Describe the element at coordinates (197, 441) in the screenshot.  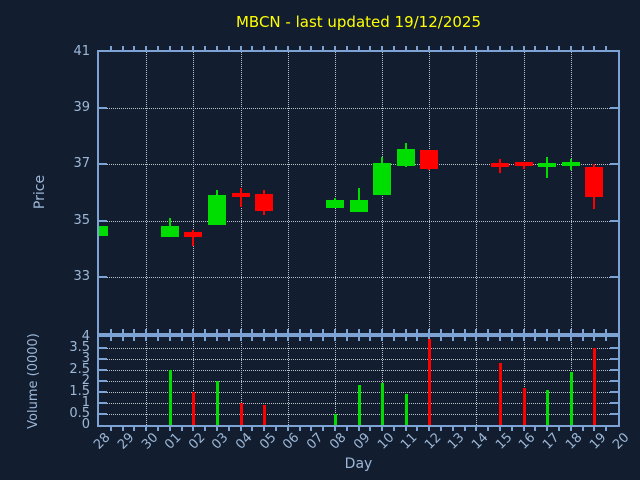
I see `day-tick-label: 02` at that location.